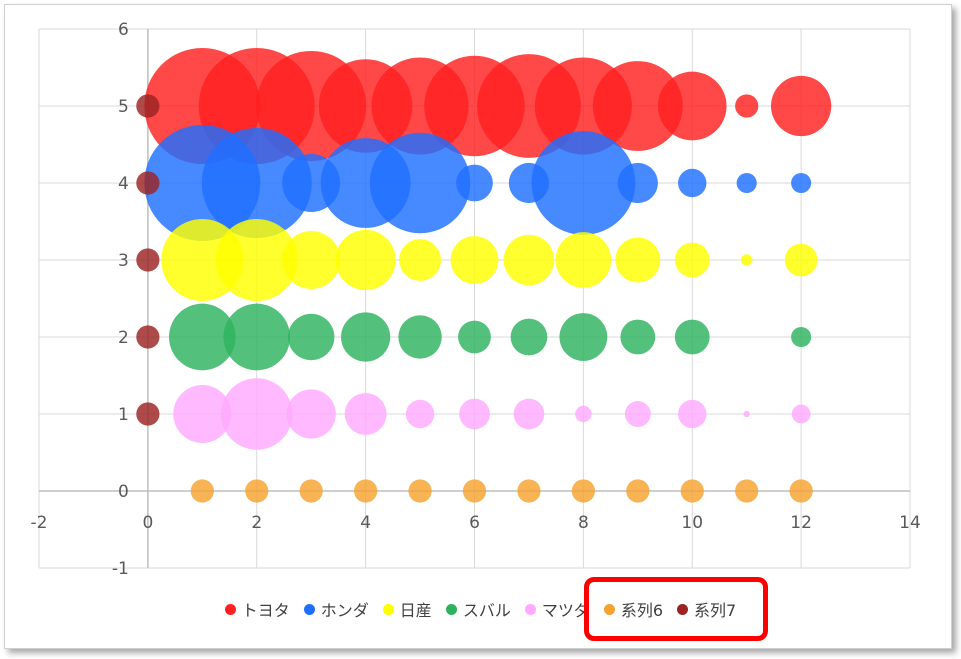  Describe the element at coordinates (147, 523) in the screenshot. I see `x-tick-label: 0` at that location.